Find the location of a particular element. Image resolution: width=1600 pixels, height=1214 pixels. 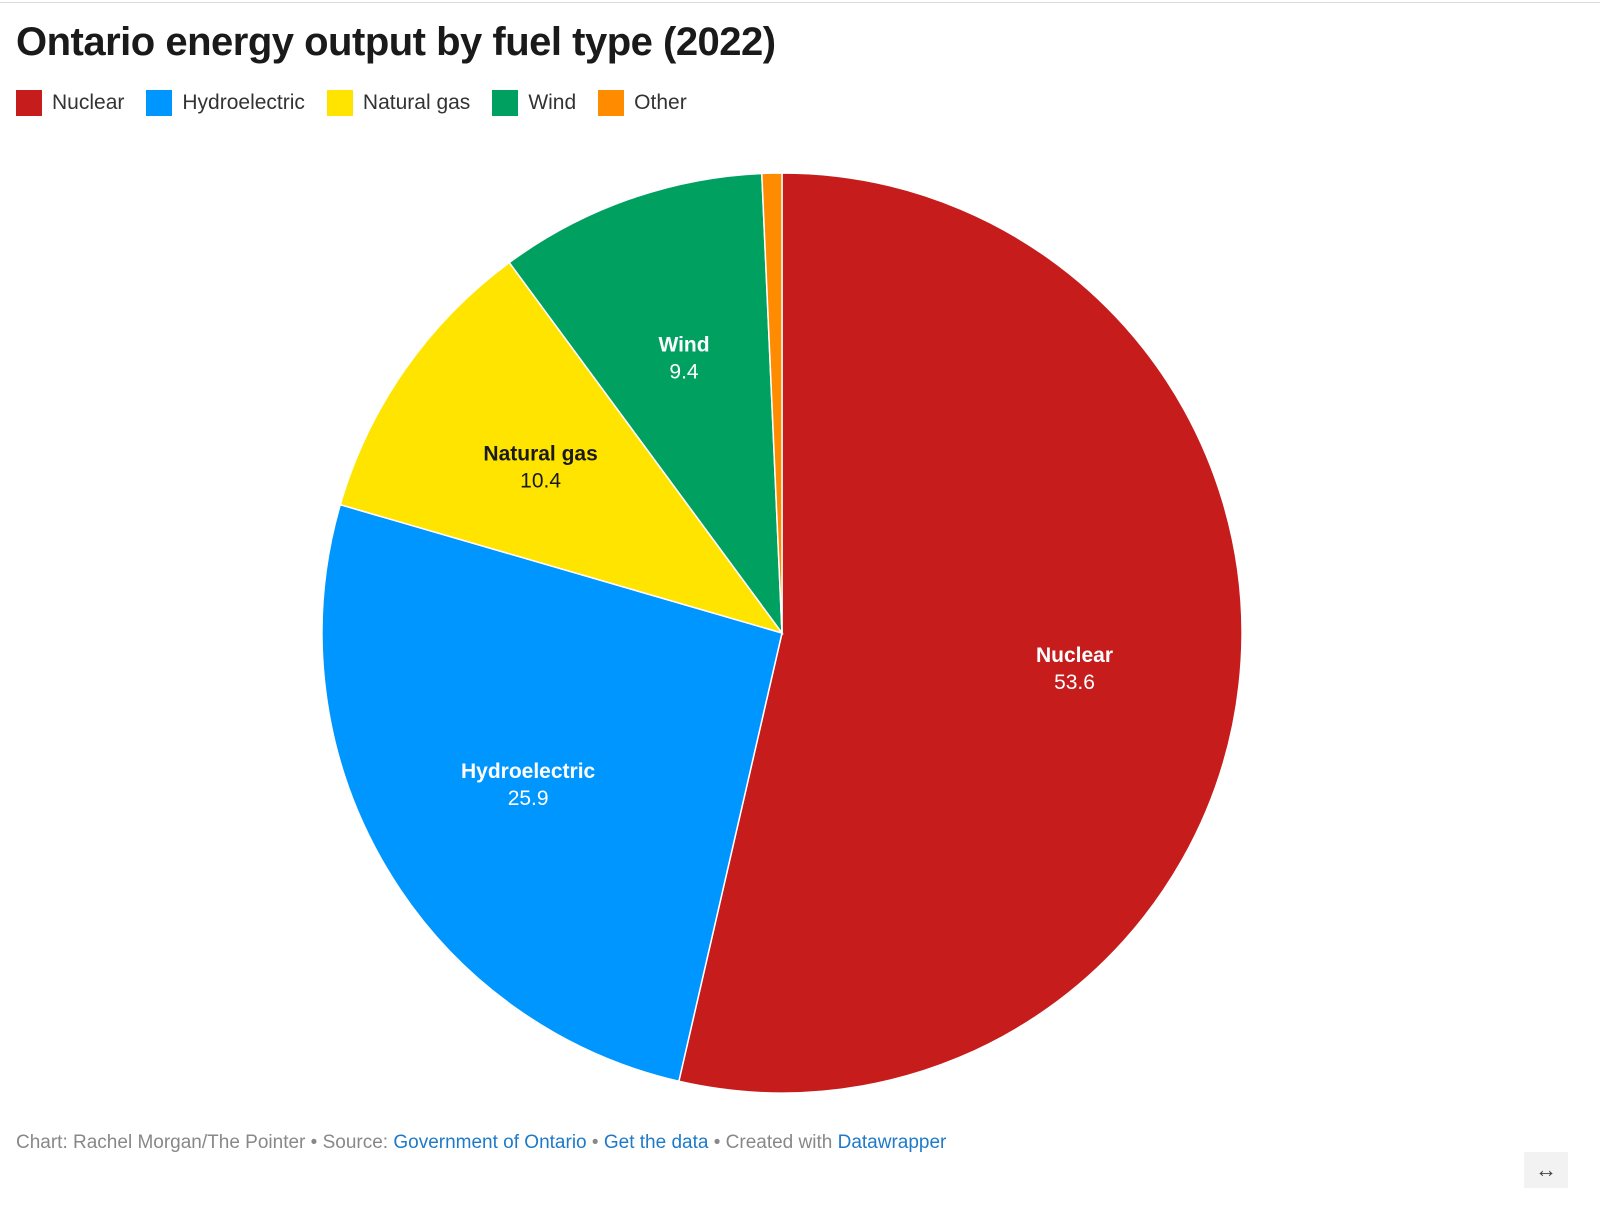

slice-label-value: 9.4 is located at coordinates (684, 371).